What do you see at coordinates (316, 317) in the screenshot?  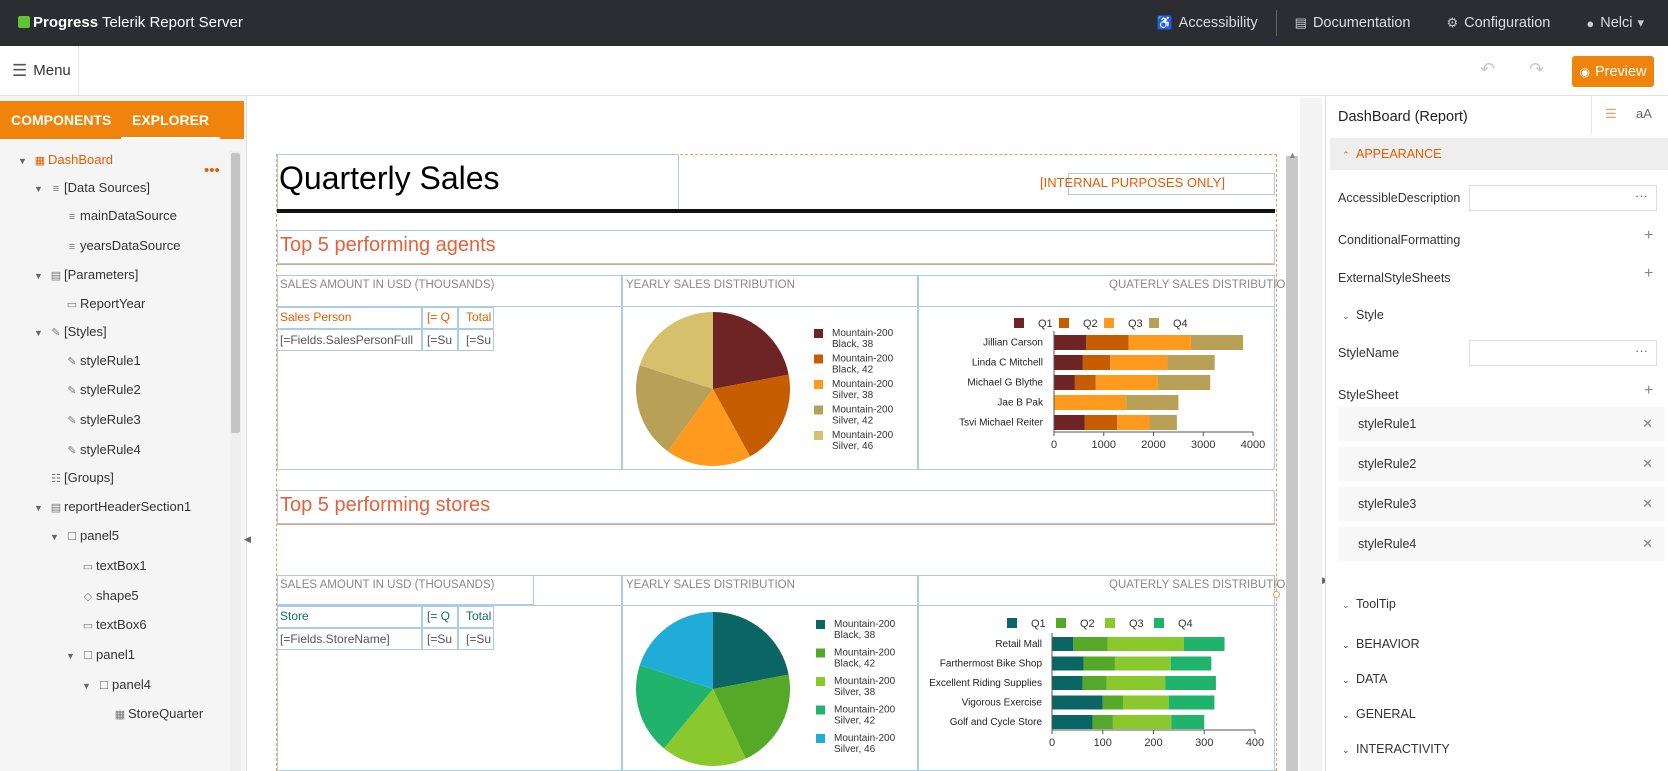 I see `agents-col-salesperson: Sales Person` at bounding box center [316, 317].